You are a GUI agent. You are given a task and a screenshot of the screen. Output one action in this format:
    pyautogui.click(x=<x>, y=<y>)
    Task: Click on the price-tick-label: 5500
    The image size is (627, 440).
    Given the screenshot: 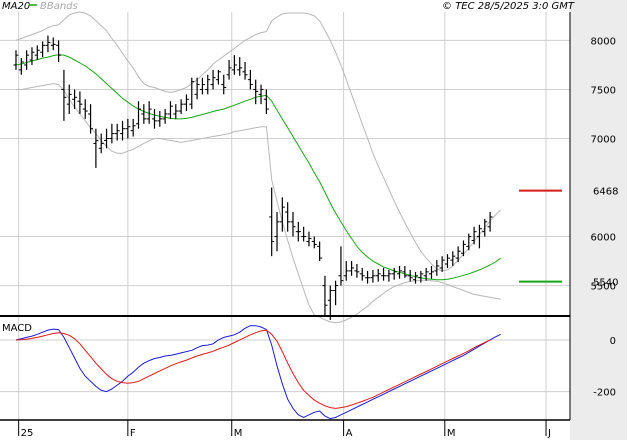 What is the action you would take?
    pyautogui.click(x=603, y=287)
    